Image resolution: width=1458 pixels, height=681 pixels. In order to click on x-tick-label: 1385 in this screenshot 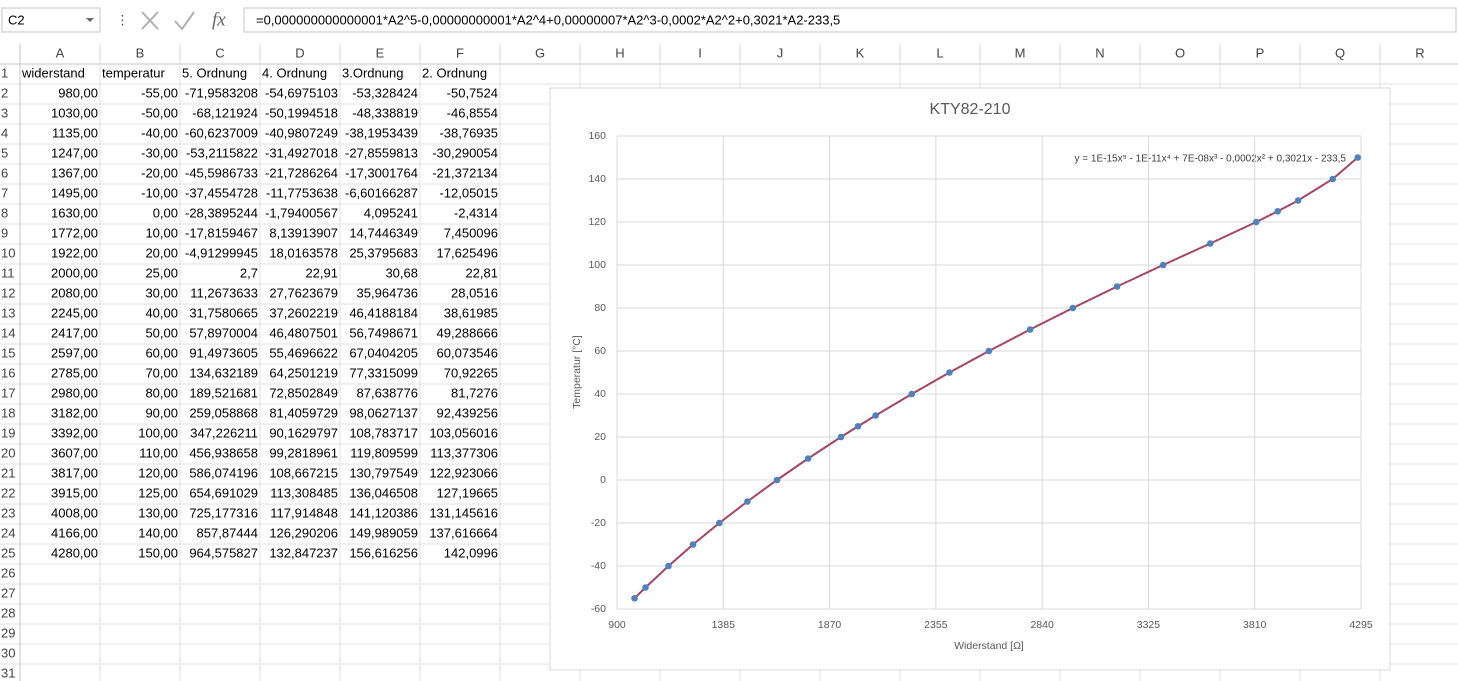, I will do `click(724, 625)`.